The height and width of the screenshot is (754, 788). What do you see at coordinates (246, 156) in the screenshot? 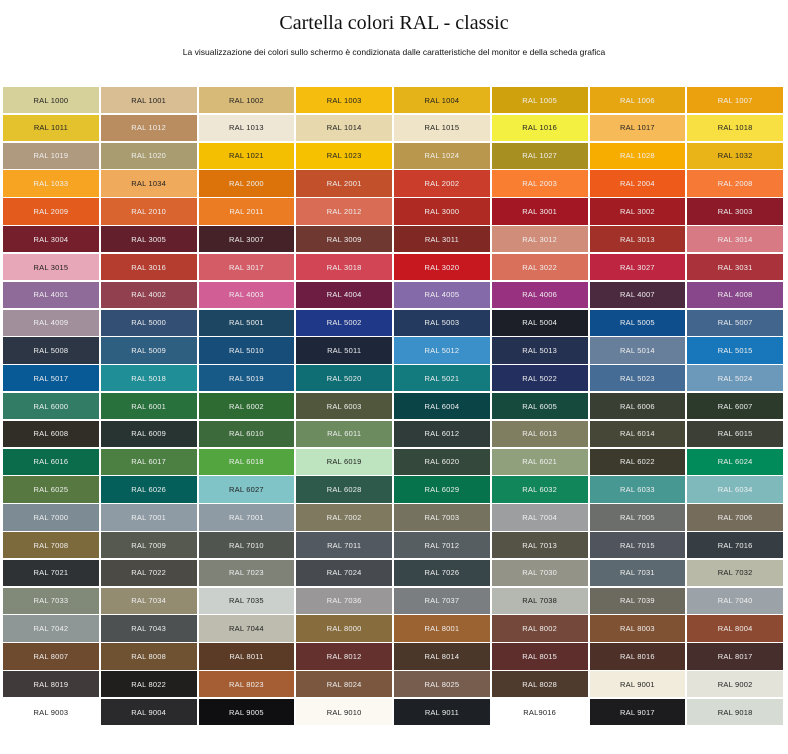
I see `swatch-label: RAL 1021` at bounding box center [246, 156].